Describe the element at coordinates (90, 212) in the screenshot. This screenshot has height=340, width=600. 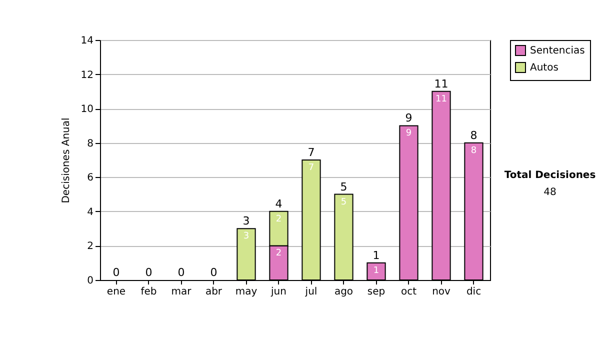
I see `y-tick-label: 4` at that location.